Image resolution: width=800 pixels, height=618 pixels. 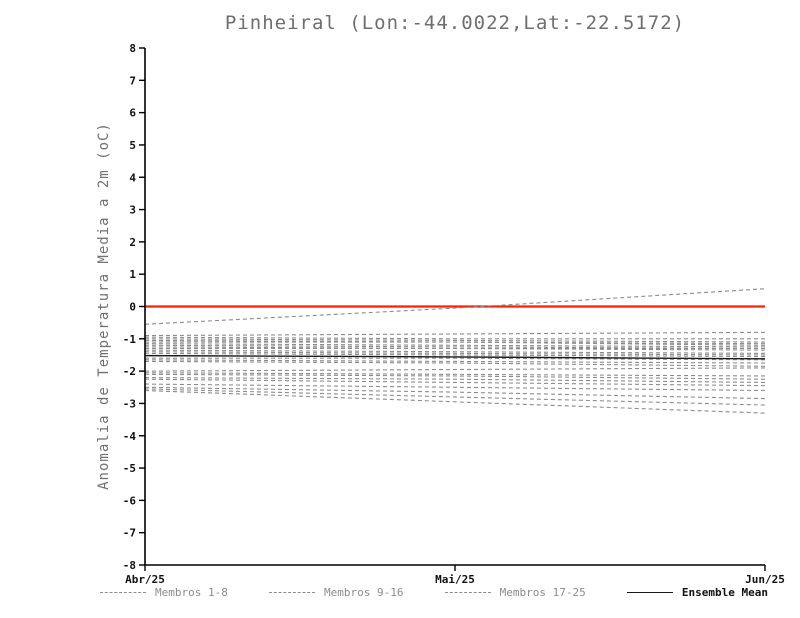 What do you see at coordinates (130, 500) in the screenshot?
I see `svg-text: -6` at bounding box center [130, 500].